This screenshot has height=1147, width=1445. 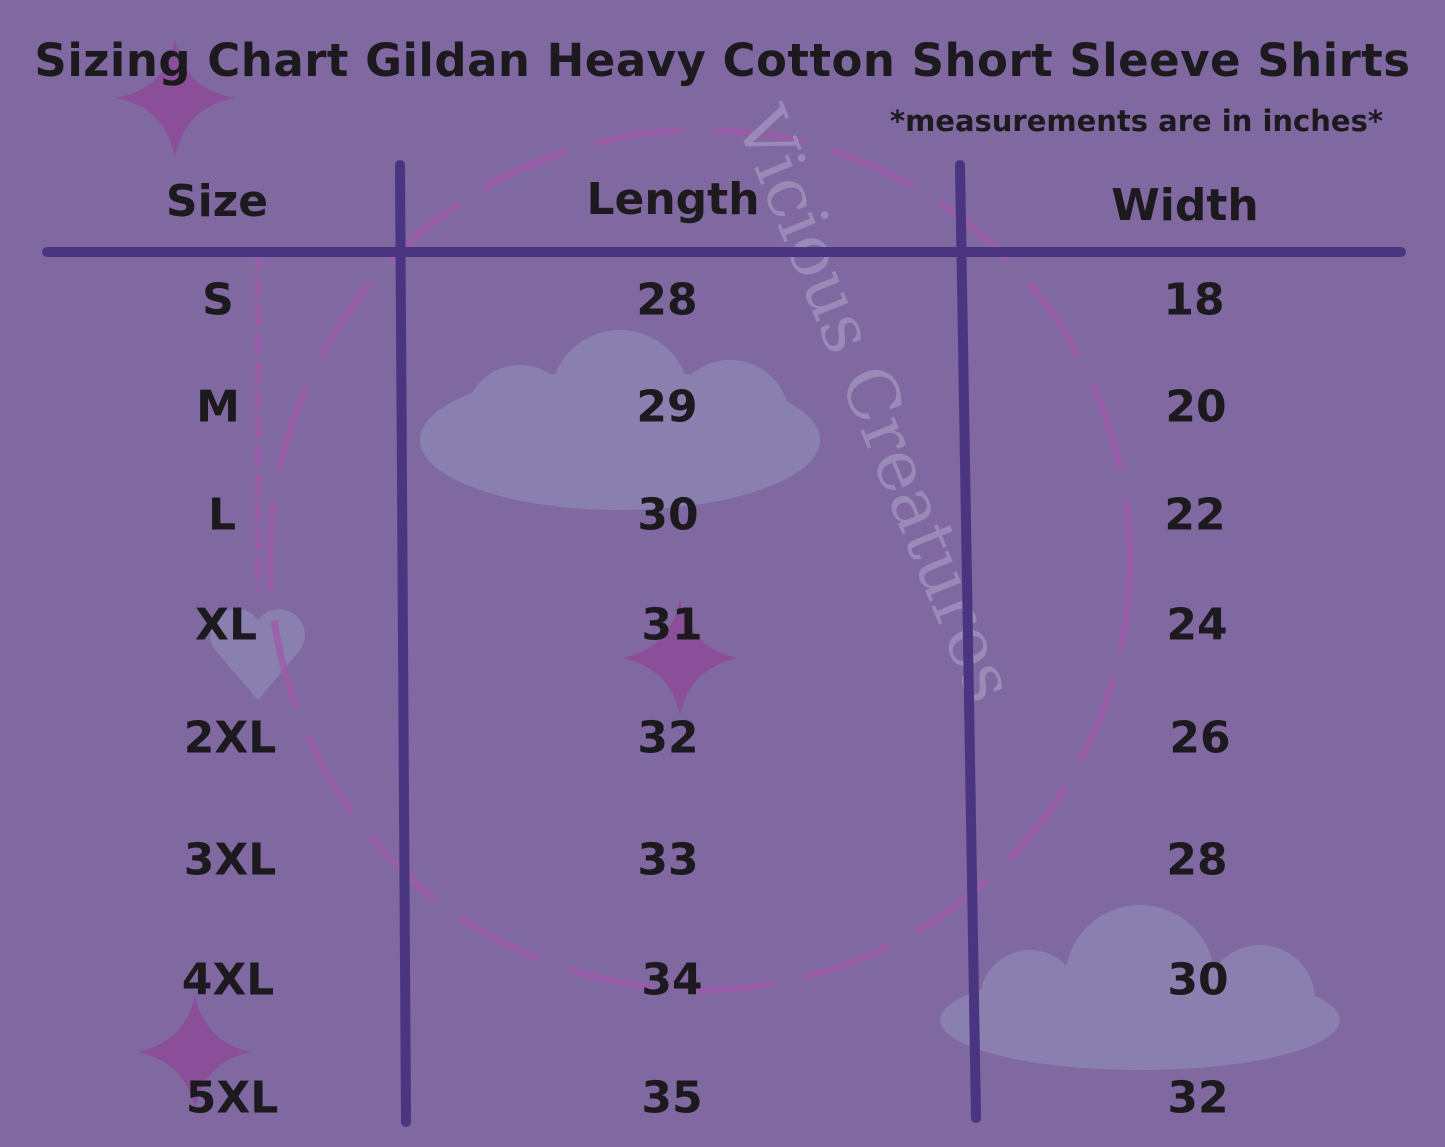 What do you see at coordinates (232, 1098) in the screenshot?
I see `size-cell: 5XL` at bounding box center [232, 1098].